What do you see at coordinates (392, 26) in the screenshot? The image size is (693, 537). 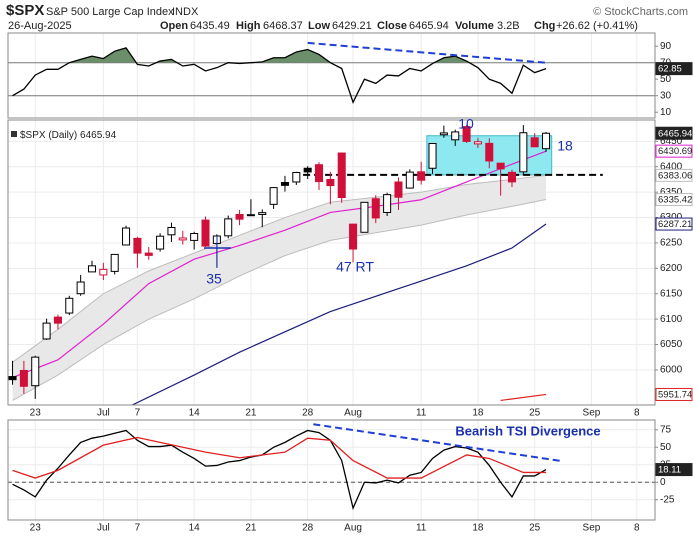 I see `close-label: Close` at bounding box center [392, 26].